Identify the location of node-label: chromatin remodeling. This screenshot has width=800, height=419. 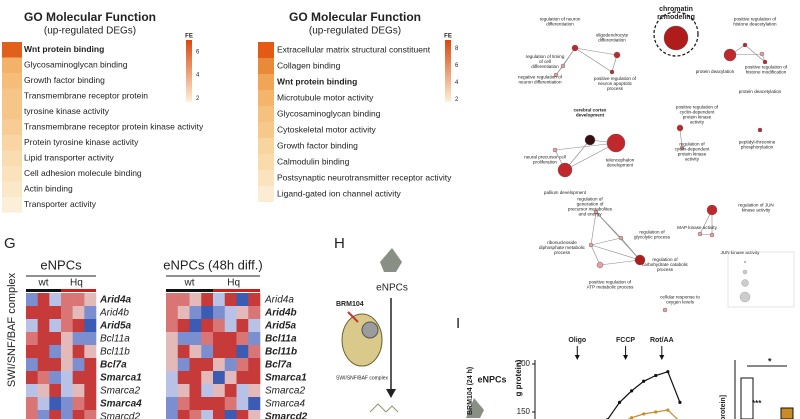
(676, 13).